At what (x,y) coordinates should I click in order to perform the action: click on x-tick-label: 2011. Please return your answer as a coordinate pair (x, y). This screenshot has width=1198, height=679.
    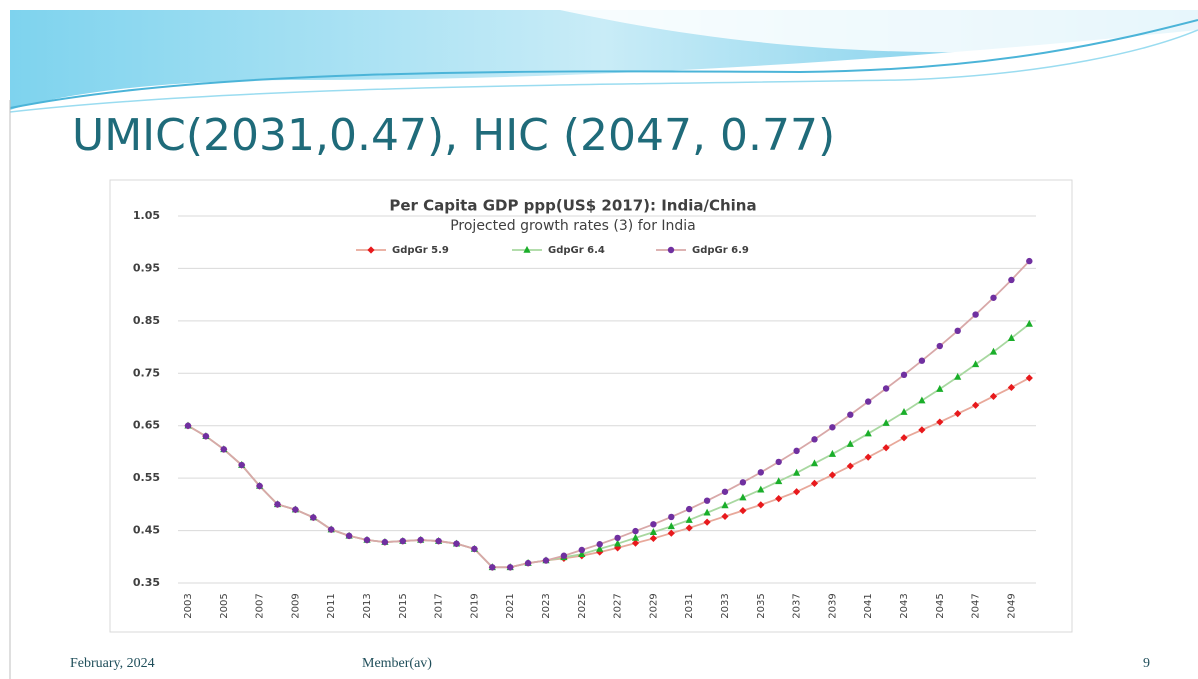
    Looking at the image, I should click on (331, 605).